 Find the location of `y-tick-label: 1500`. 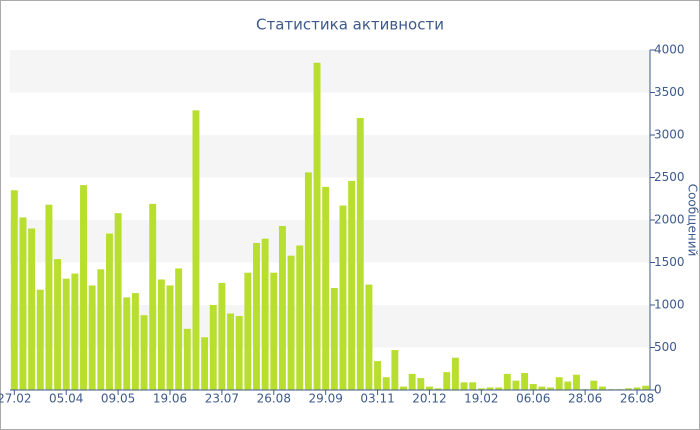

y-tick-label: 1500 is located at coordinates (669, 262).